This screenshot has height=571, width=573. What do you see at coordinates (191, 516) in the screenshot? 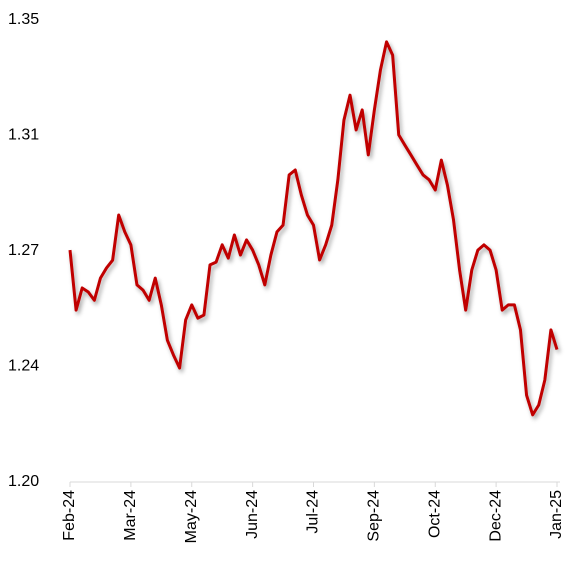
I see `x-tick-label: May-24` at bounding box center [191, 516].